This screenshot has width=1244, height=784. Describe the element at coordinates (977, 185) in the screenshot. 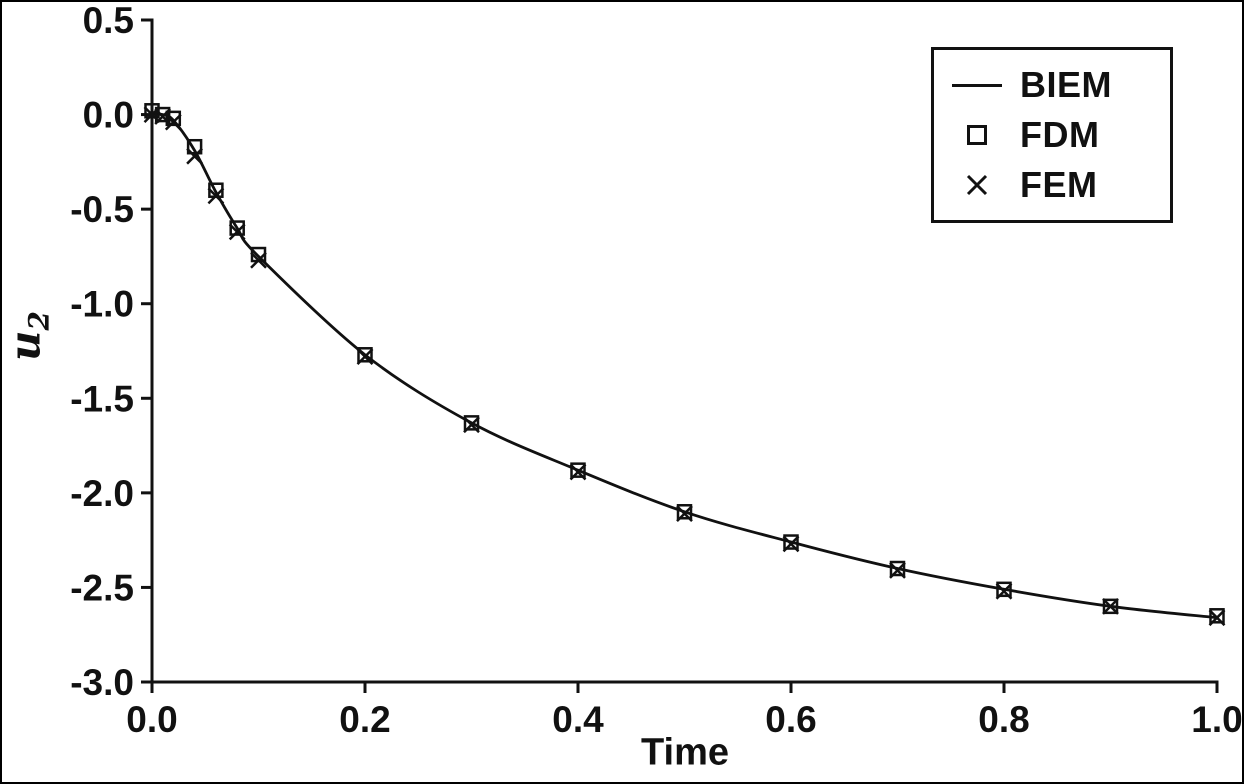

I see `fem-x-marker-icon` at that location.